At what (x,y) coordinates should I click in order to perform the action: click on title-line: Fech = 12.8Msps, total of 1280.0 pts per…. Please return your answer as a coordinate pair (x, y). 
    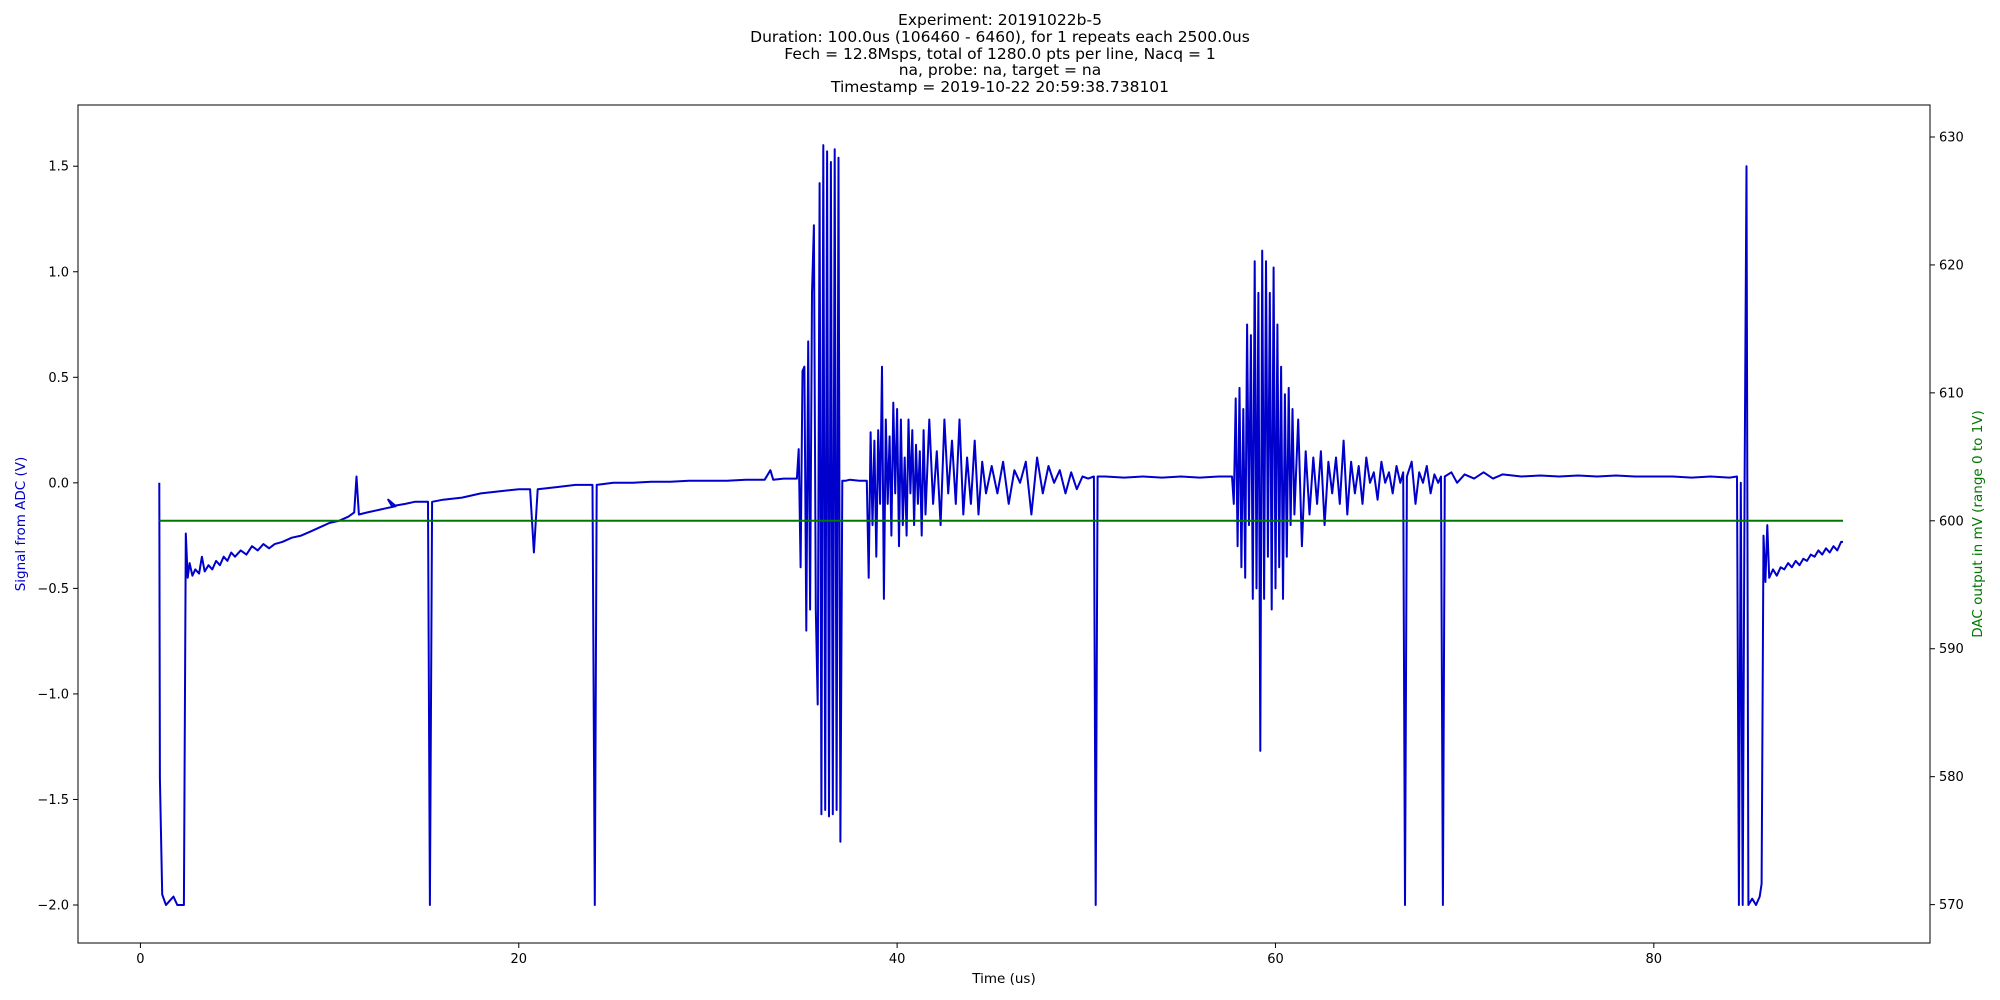
    Looking at the image, I should click on (1000, 53).